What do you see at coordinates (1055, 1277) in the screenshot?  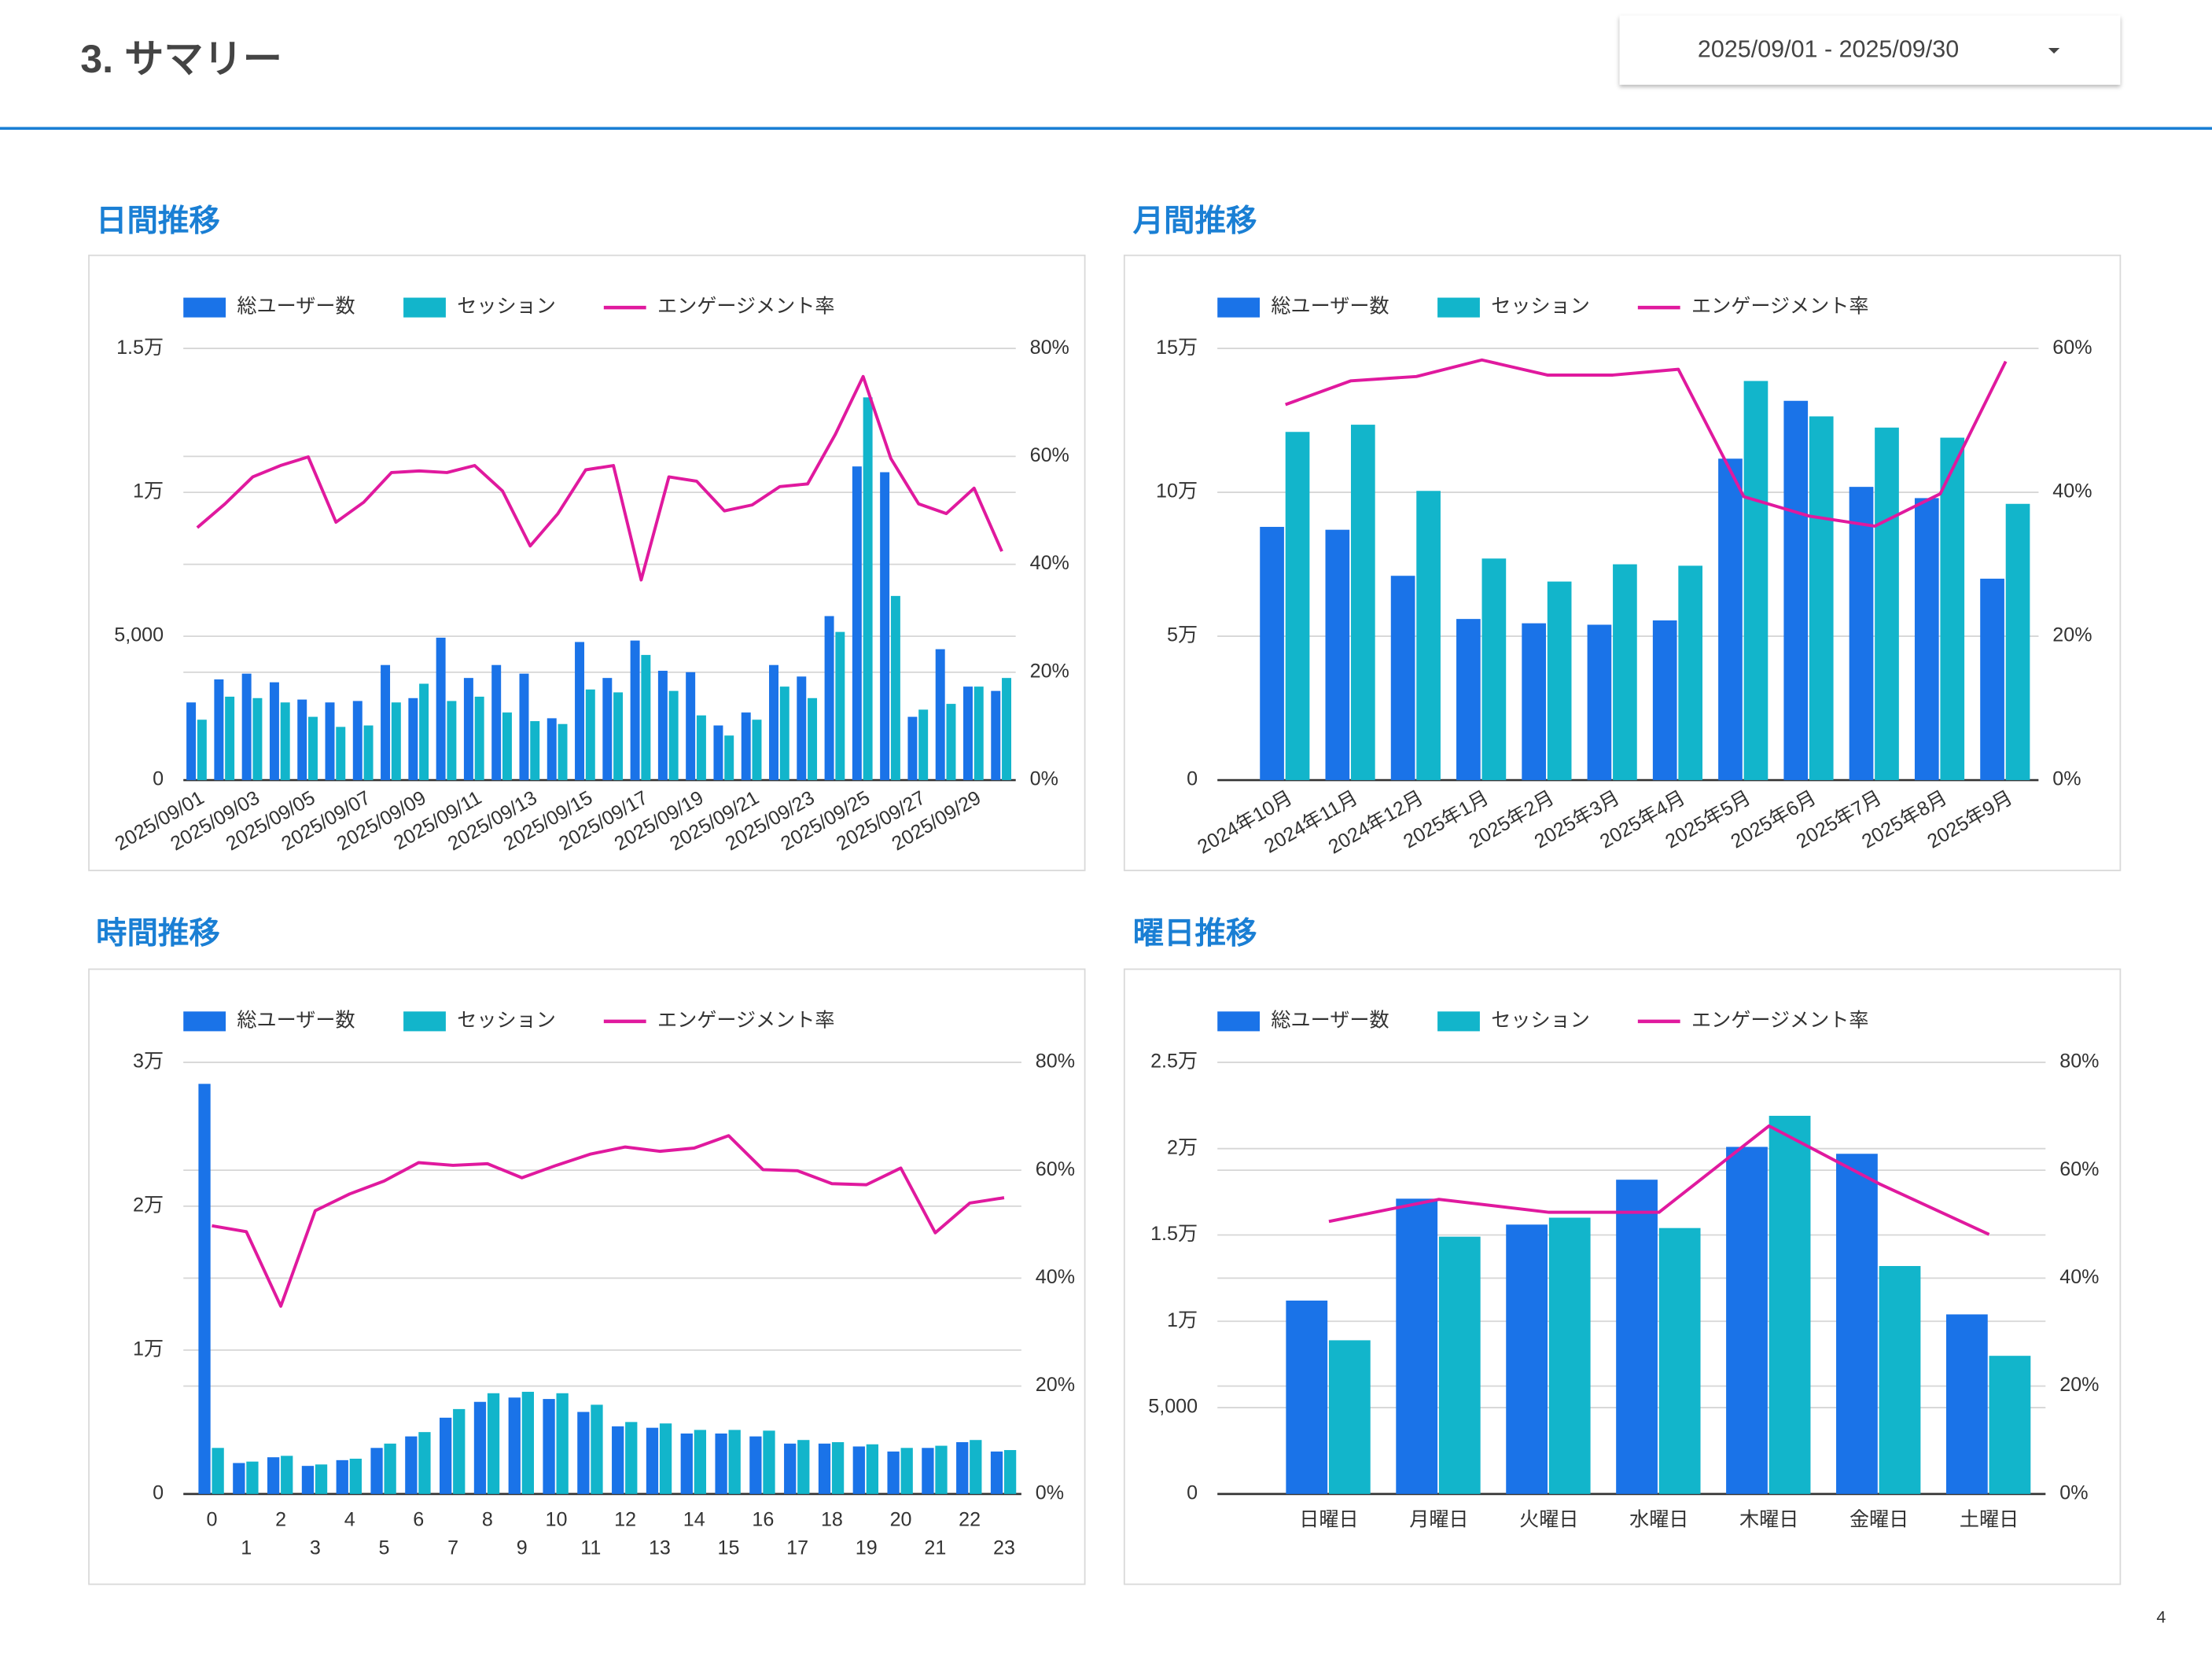 I see `y2-tick-label: 40%` at bounding box center [1055, 1277].